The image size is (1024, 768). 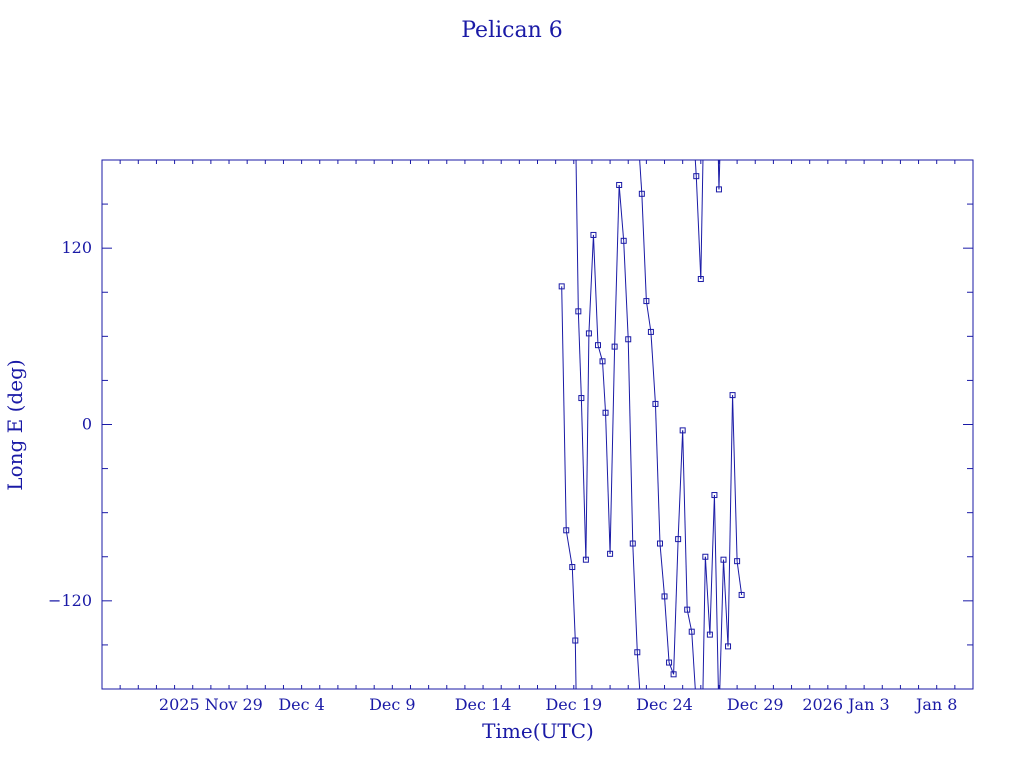 What do you see at coordinates (211, 704) in the screenshot?
I see `x-tick-label: 2025 Nov 29` at bounding box center [211, 704].